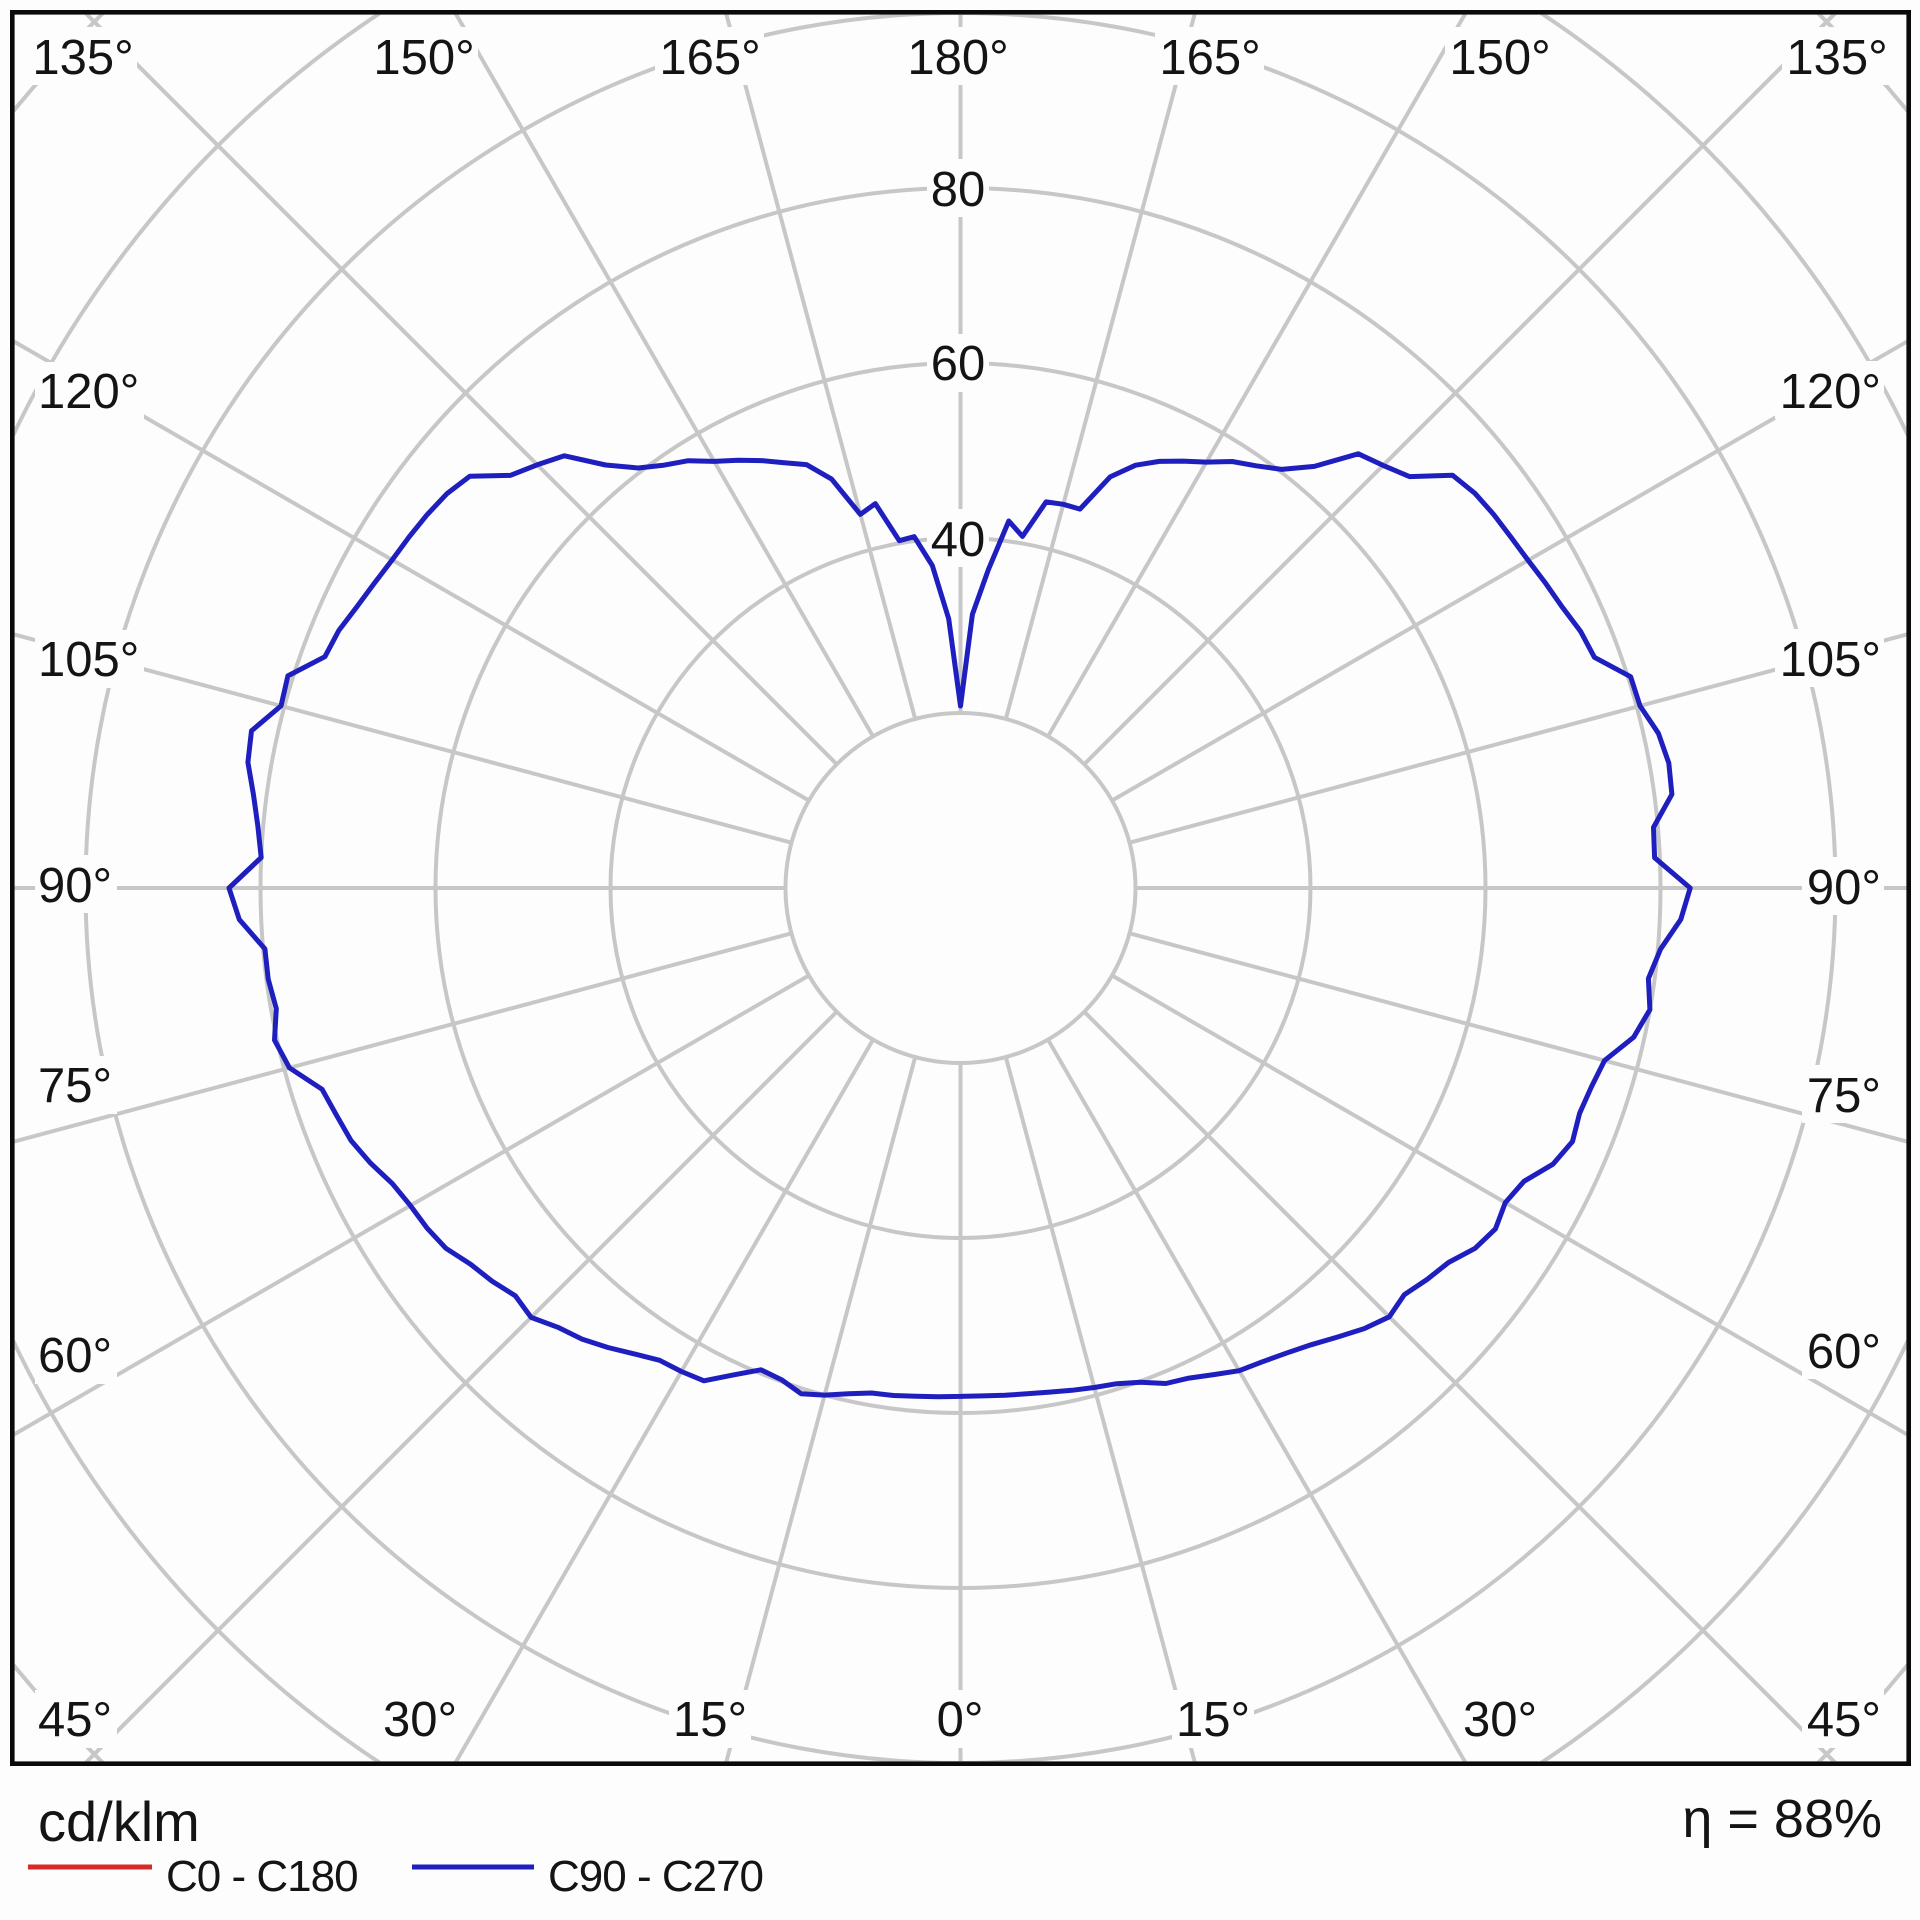 This screenshot has width=1920, height=1920. I want to click on svg-text: 0°, so click(960, 1720).